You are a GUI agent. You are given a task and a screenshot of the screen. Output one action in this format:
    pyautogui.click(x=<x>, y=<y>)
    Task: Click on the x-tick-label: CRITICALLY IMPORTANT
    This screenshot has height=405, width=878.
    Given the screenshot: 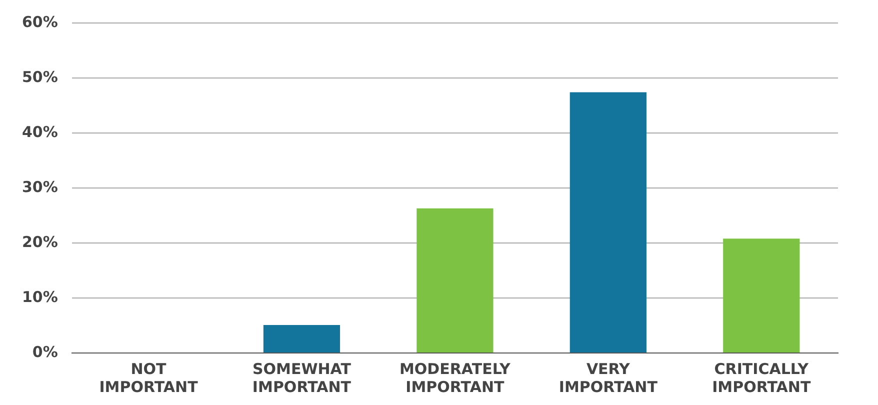 What is the action you would take?
    pyautogui.click(x=762, y=378)
    